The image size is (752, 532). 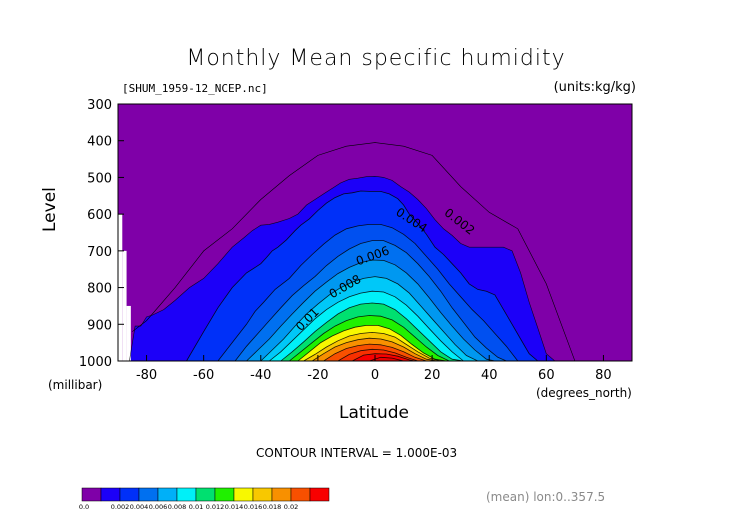 I want to click on y-tick-label: 900, so click(x=99, y=325).